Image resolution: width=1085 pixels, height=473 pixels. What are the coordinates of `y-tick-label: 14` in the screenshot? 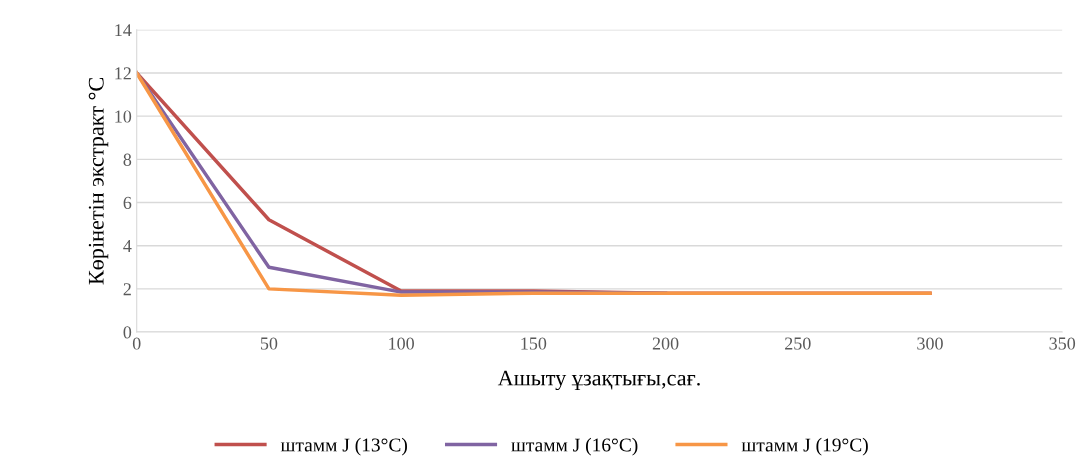 It's located at (123, 30).